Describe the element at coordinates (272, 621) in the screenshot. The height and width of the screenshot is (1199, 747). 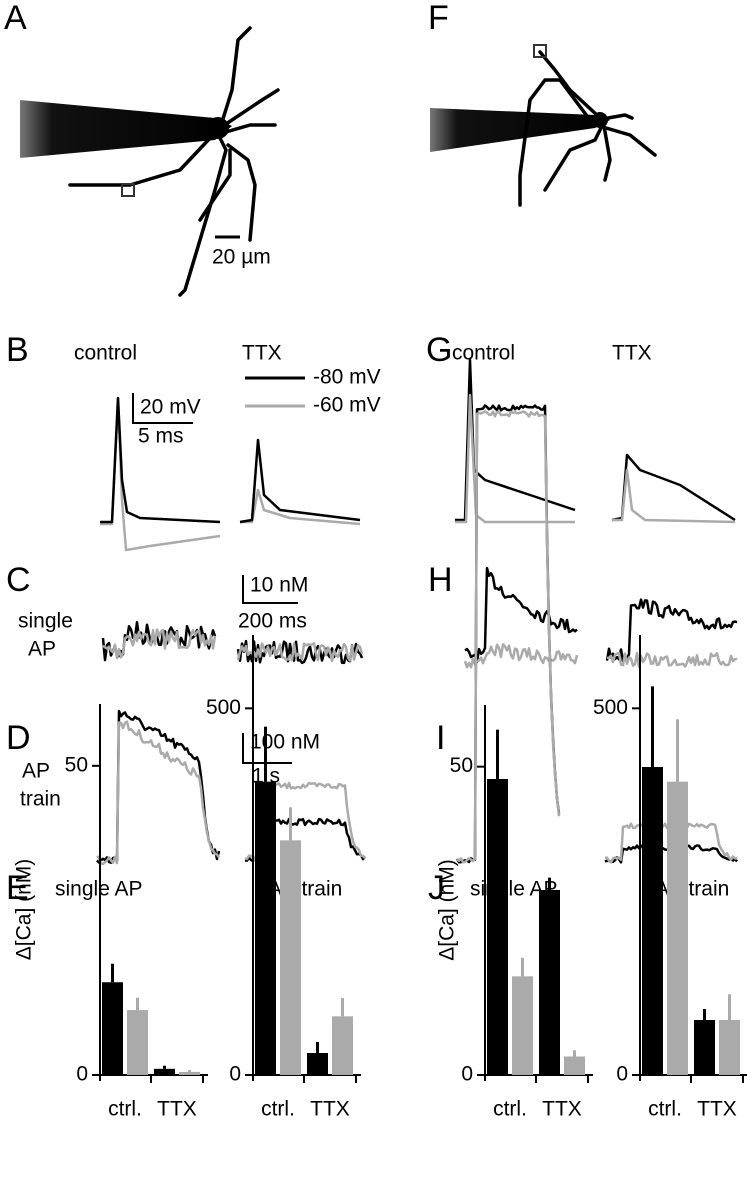
I see `scale-label: 200 ms` at that location.